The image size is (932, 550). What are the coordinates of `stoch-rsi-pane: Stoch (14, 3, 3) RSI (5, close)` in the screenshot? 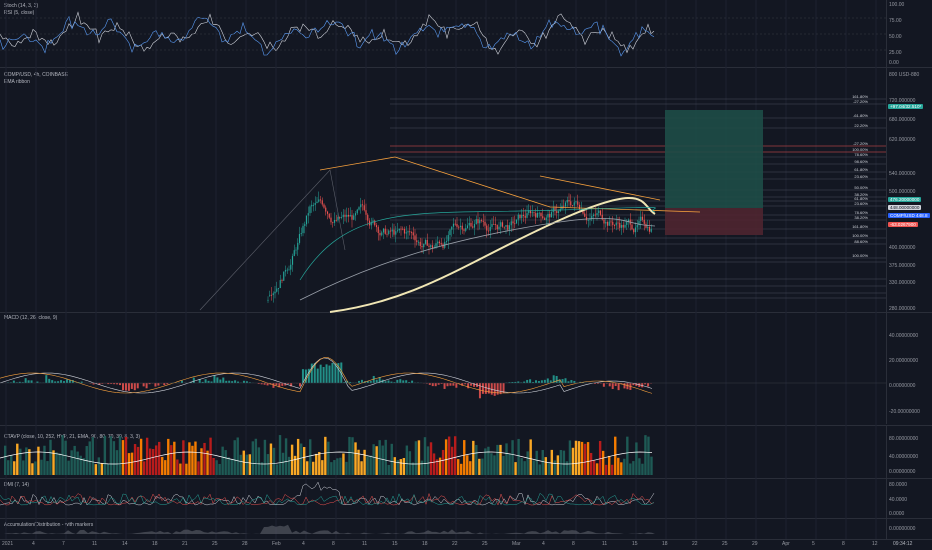 It's located at (443, 33).